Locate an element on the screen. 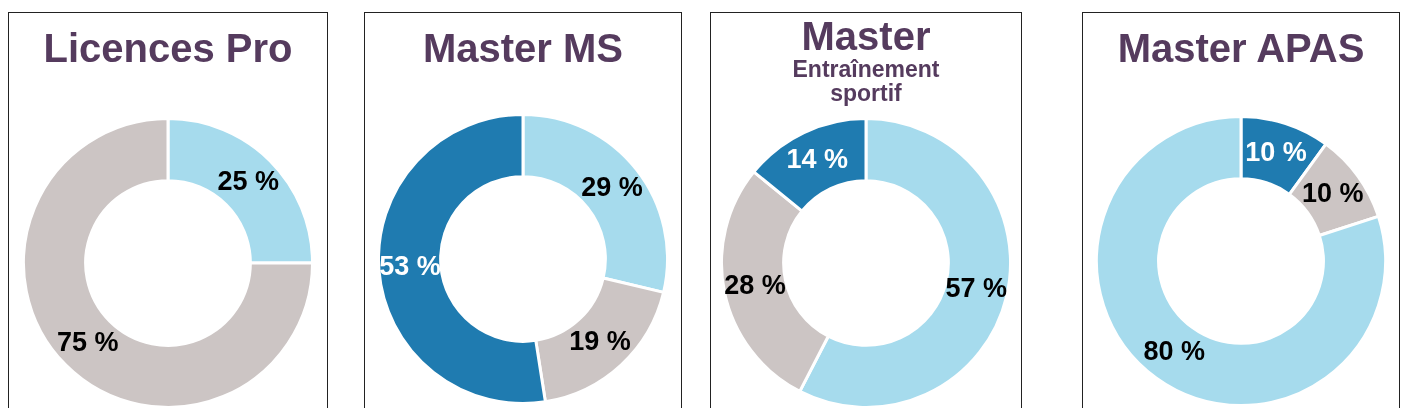 The width and height of the screenshot is (1405, 408). chart-title: Master APAS is located at coordinates (1241, 48).